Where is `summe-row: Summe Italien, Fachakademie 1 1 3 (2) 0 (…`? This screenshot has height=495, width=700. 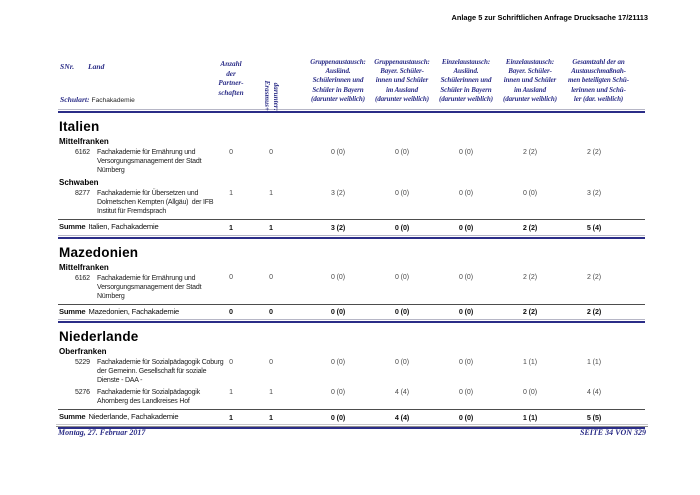 summe-row: Summe Italien, Fachakademie 1 1 3 (2) 0 (… is located at coordinates (351, 227).